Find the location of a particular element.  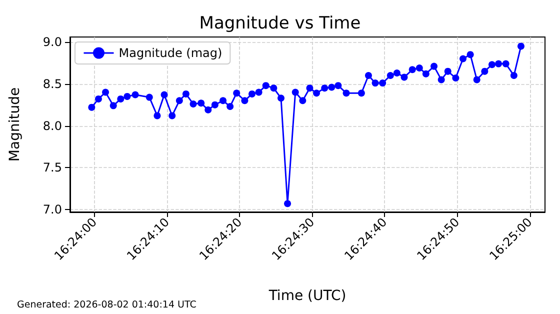

y-tick-label: 7.5 is located at coordinates (52, 167).